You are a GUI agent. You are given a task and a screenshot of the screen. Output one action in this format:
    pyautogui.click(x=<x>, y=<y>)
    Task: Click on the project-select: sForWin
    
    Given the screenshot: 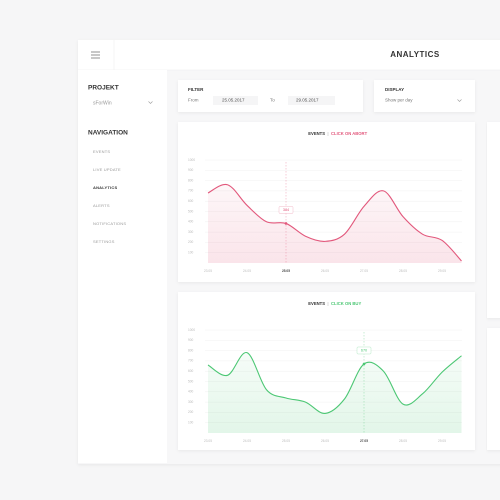 What is the action you would take?
    pyautogui.click(x=102, y=103)
    